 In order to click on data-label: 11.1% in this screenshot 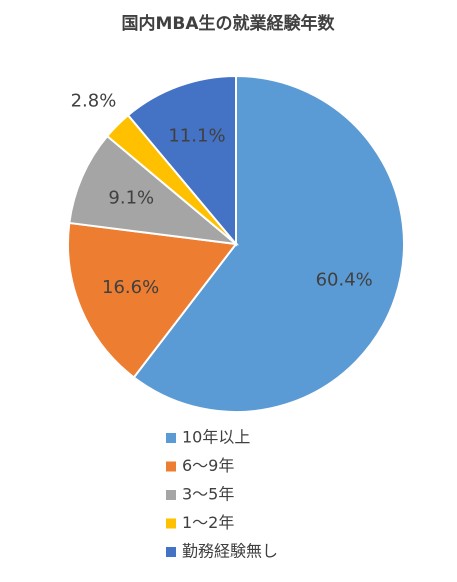, I will do `click(196, 136)`.